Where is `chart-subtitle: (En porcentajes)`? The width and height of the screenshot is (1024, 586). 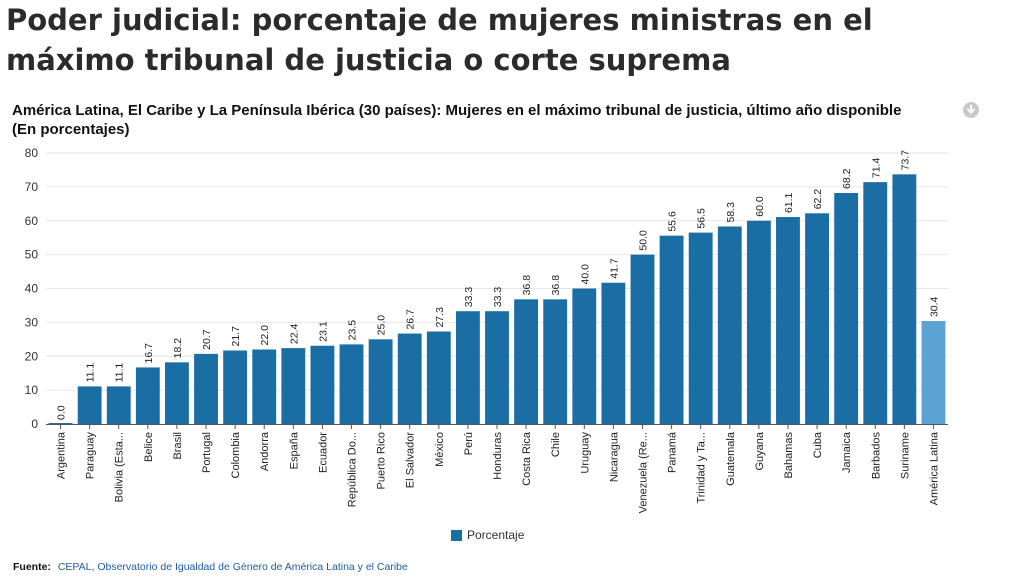 chart-subtitle: (En porcentajes) is located at coordinates (71, 129).